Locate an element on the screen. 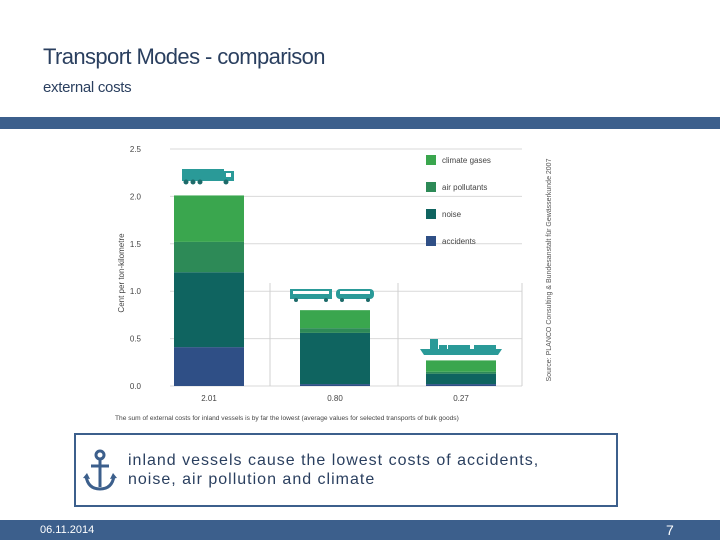 This screenshot has height=540, width=720. page-number: 7 is located at coordinates (670, 530).